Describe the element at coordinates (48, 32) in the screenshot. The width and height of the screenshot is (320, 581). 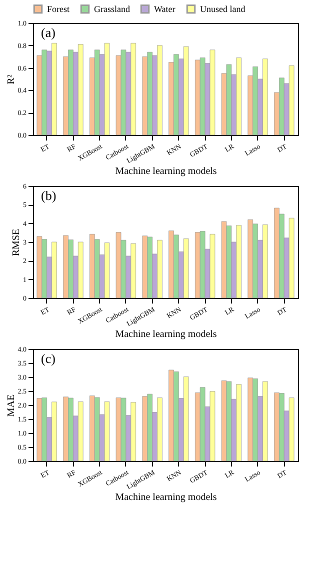
I see `chart-title: (a)` at that location.